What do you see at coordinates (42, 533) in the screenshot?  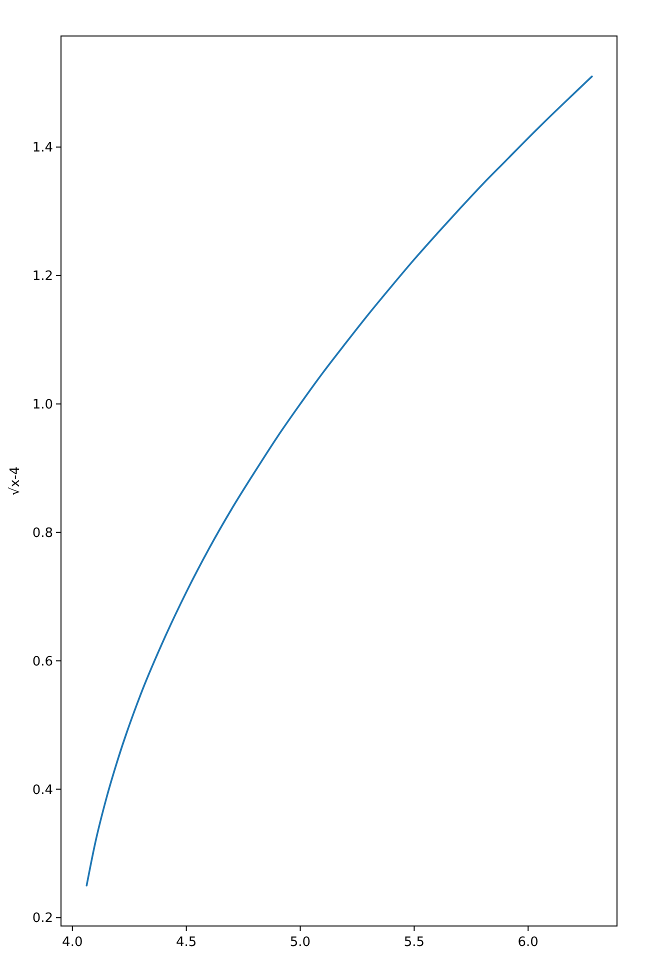 I see `y-tick-label: 0.8` at bounding box center [42, 533].